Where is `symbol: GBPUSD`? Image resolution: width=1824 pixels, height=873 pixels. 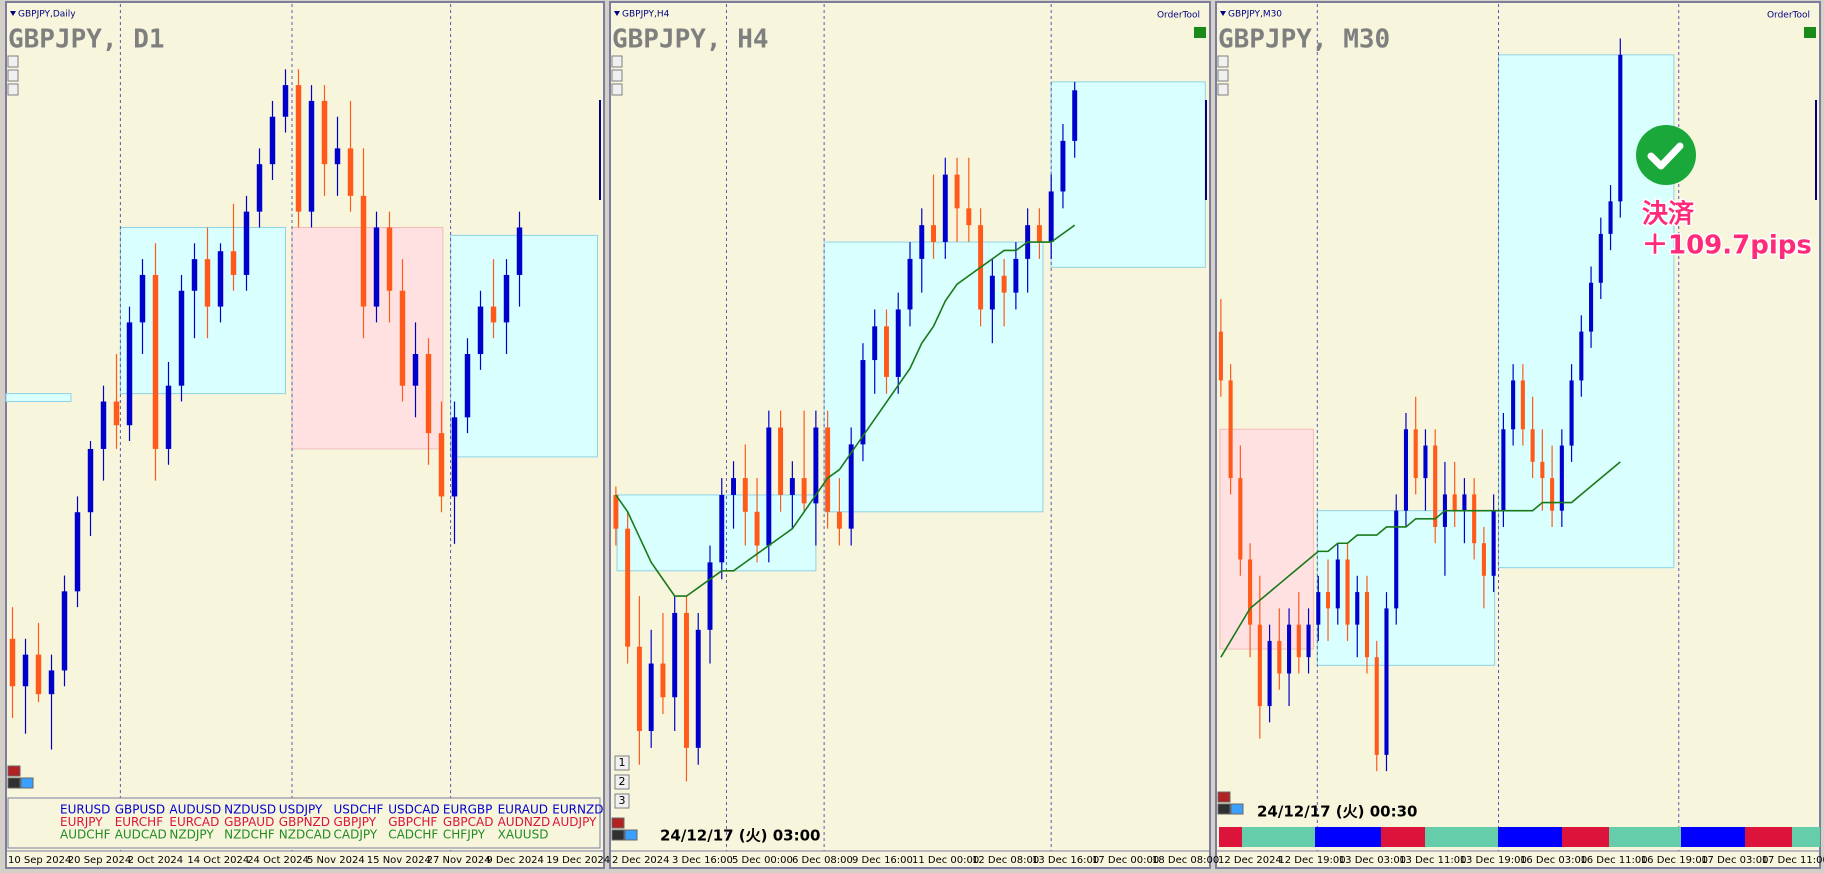
symbol: GBPUSD is located at coordinates (140, 810).